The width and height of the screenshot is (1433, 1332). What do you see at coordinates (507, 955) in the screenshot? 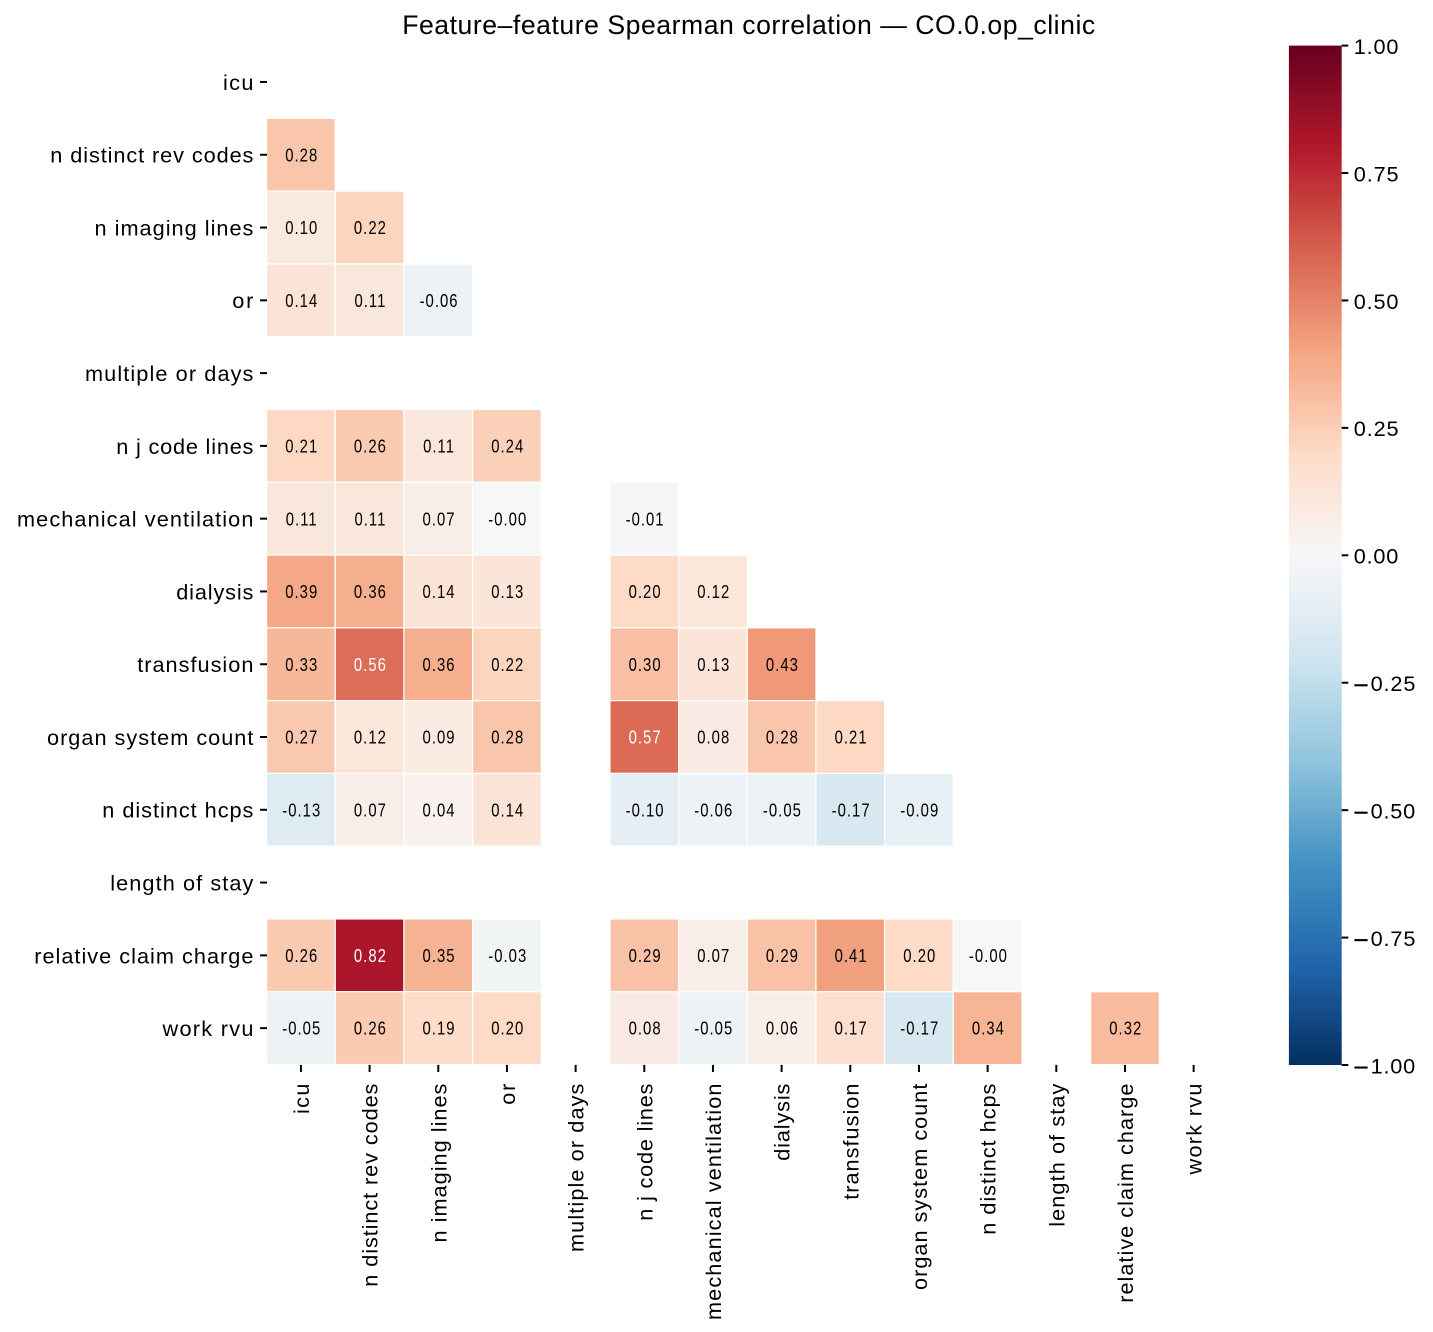
I see `svg-text: -0.03` at bounding box center [507, 955].